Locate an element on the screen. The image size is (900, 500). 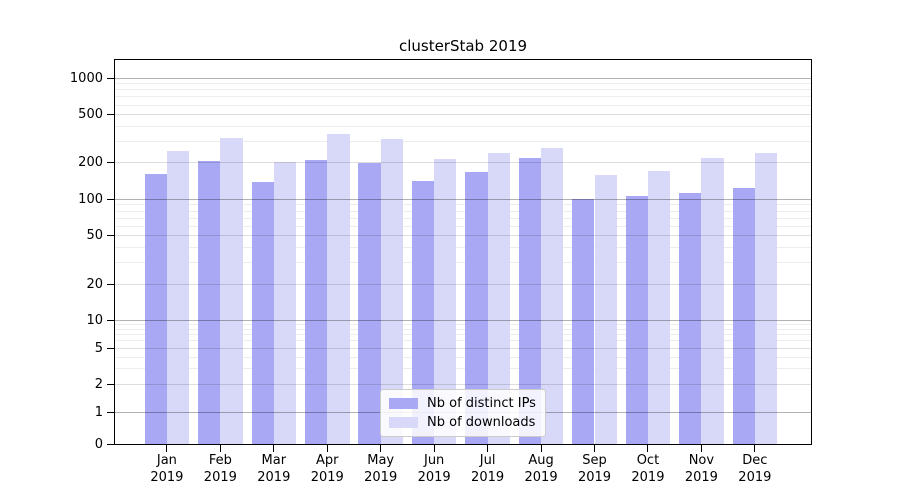
legend-swatch-downloads is located at coordinates (403, 422).